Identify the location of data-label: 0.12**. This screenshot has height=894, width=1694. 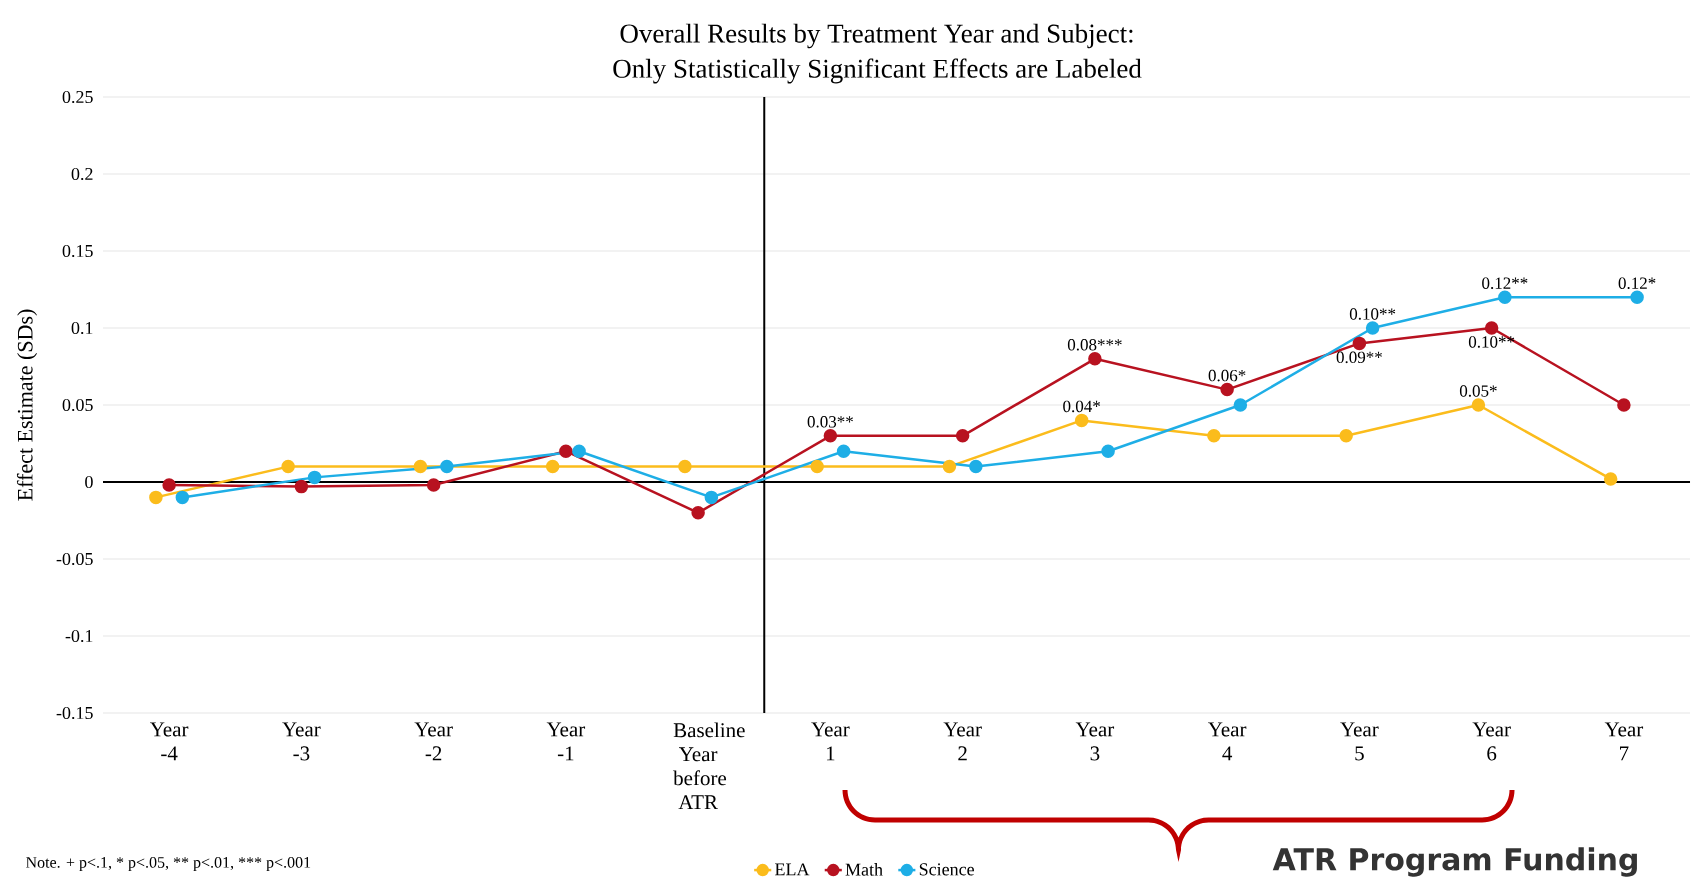
(1505, 283).